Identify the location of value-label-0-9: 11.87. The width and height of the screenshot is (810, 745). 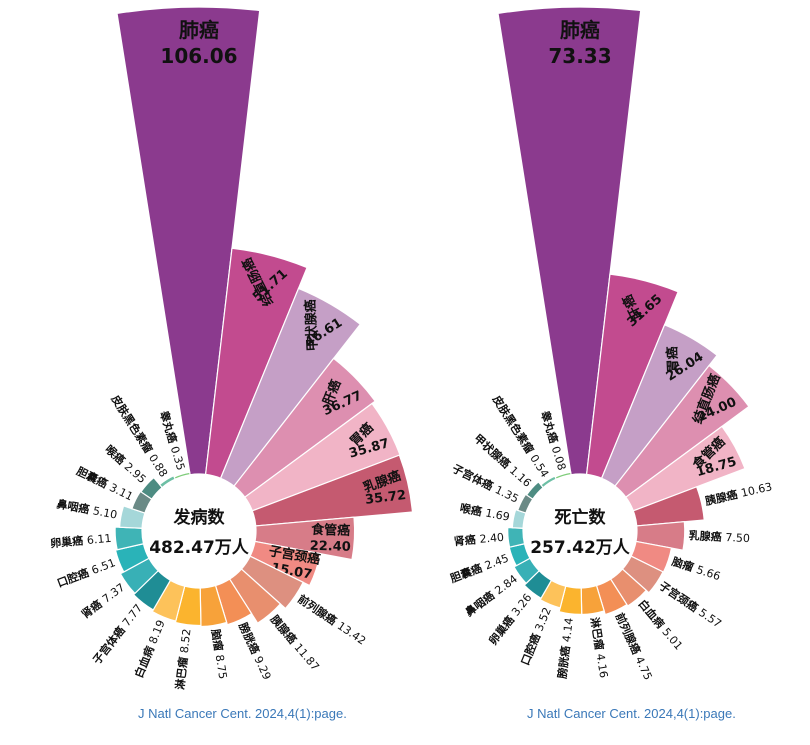
(307, 657).